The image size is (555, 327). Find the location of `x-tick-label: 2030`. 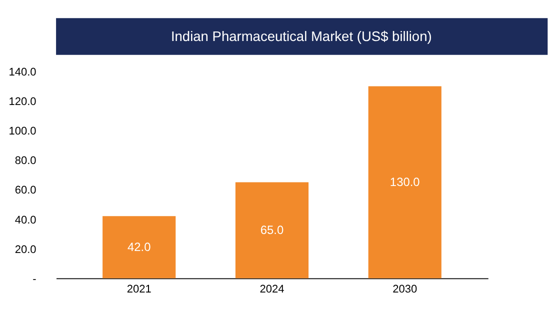

x-tick-label: 2030 is located at coordinates (405, 289).